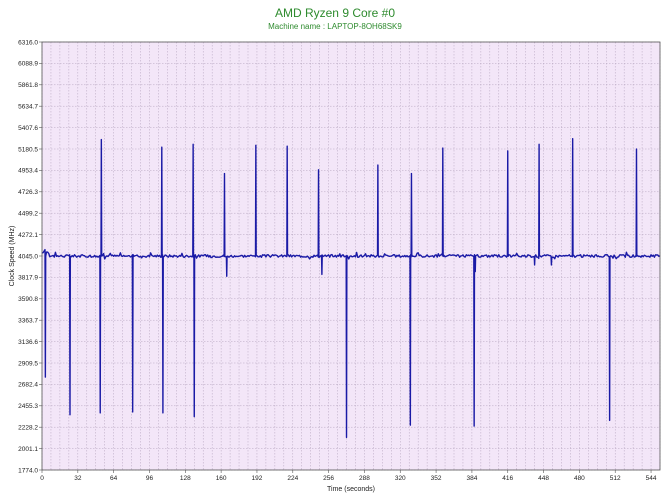  What do you see at coordinates (579, 478) in the screenshot?
I see `x-tick-label: 480` at bounding box center [579, 478].